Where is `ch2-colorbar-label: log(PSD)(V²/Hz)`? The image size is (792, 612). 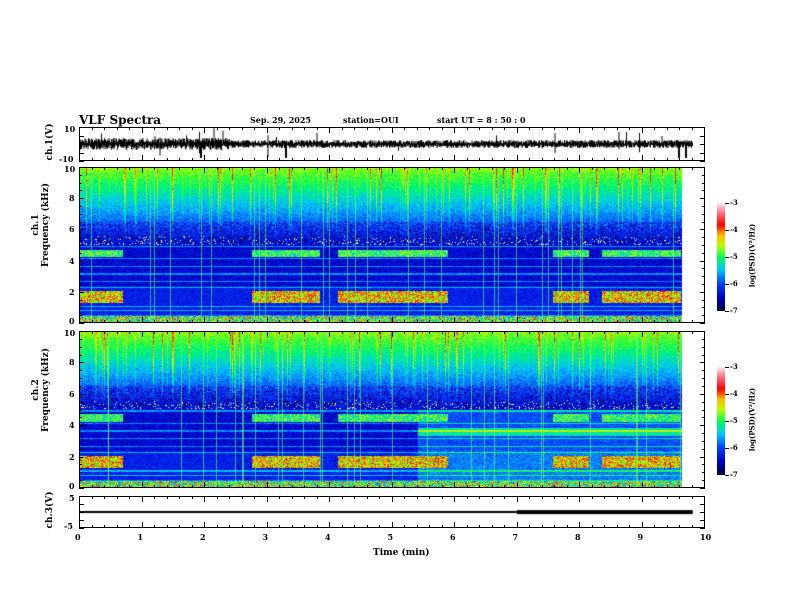
ch2-colorbar-label: log(PSD)(V²/Hz) is located at coordinates (752, 419).